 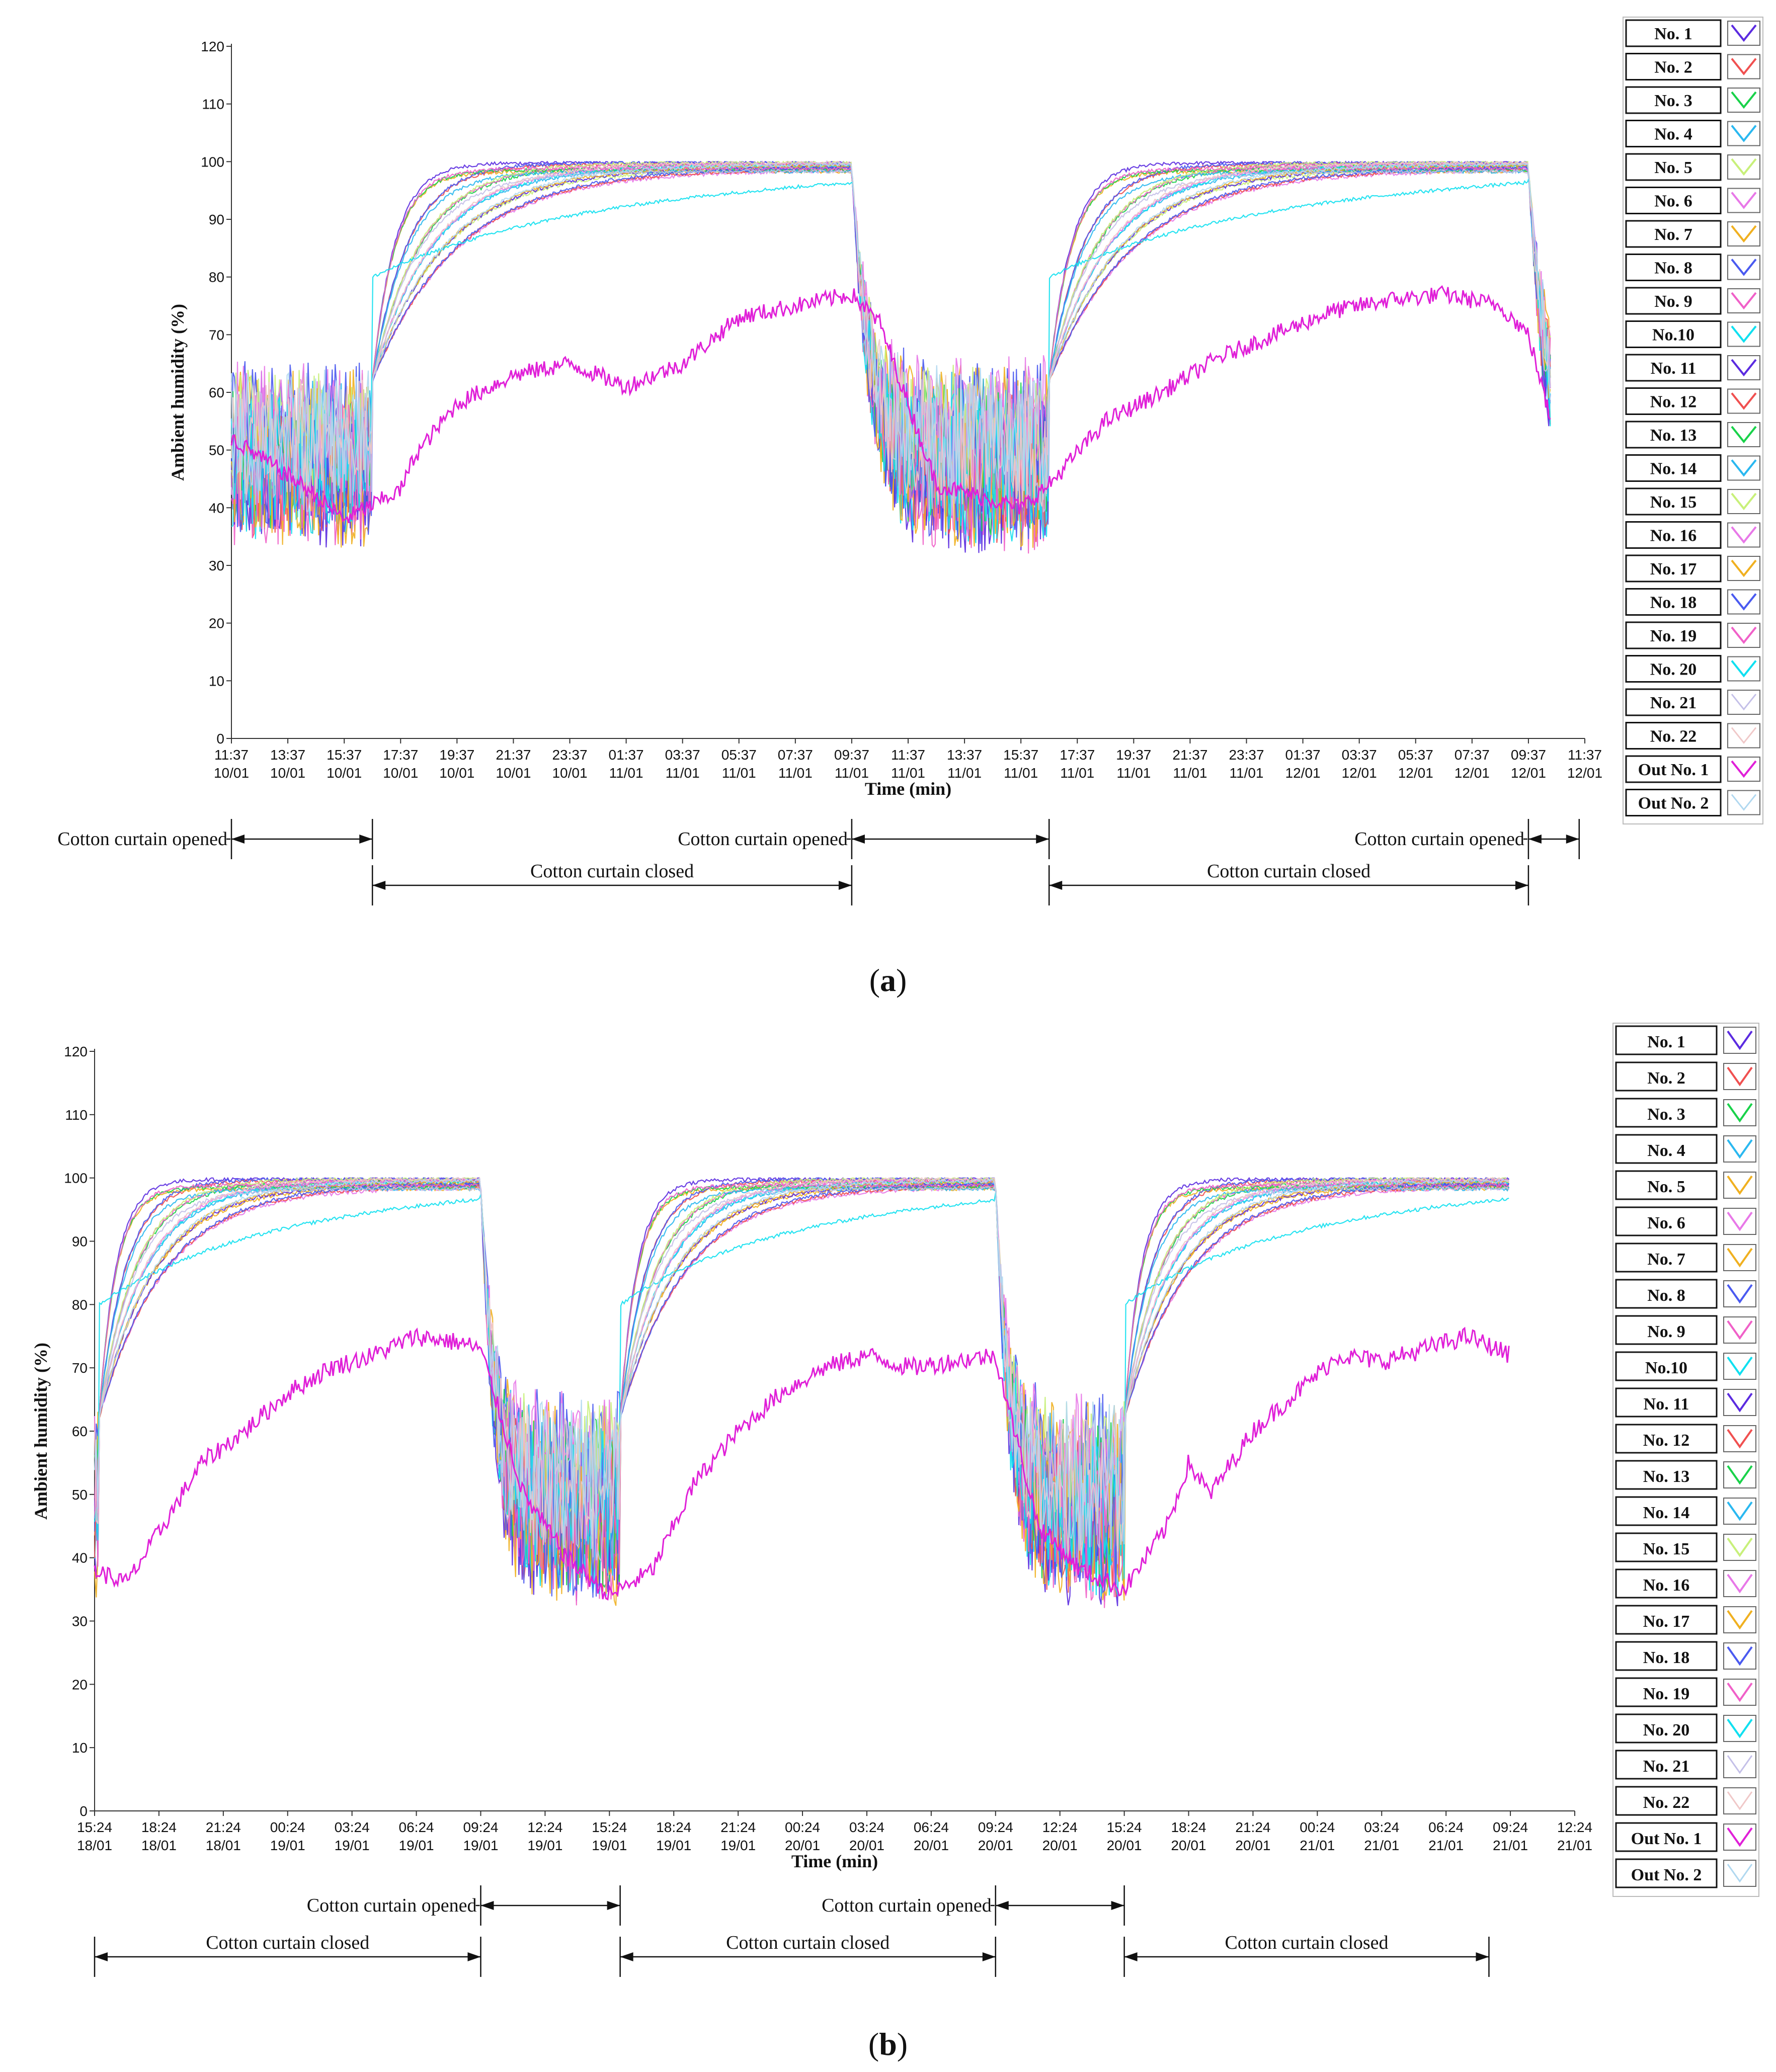 What do you see at coordinates (888, 2044) in the screenshot?
I see `panel-b-caption: (b)` at bounding box center [888, 2044].